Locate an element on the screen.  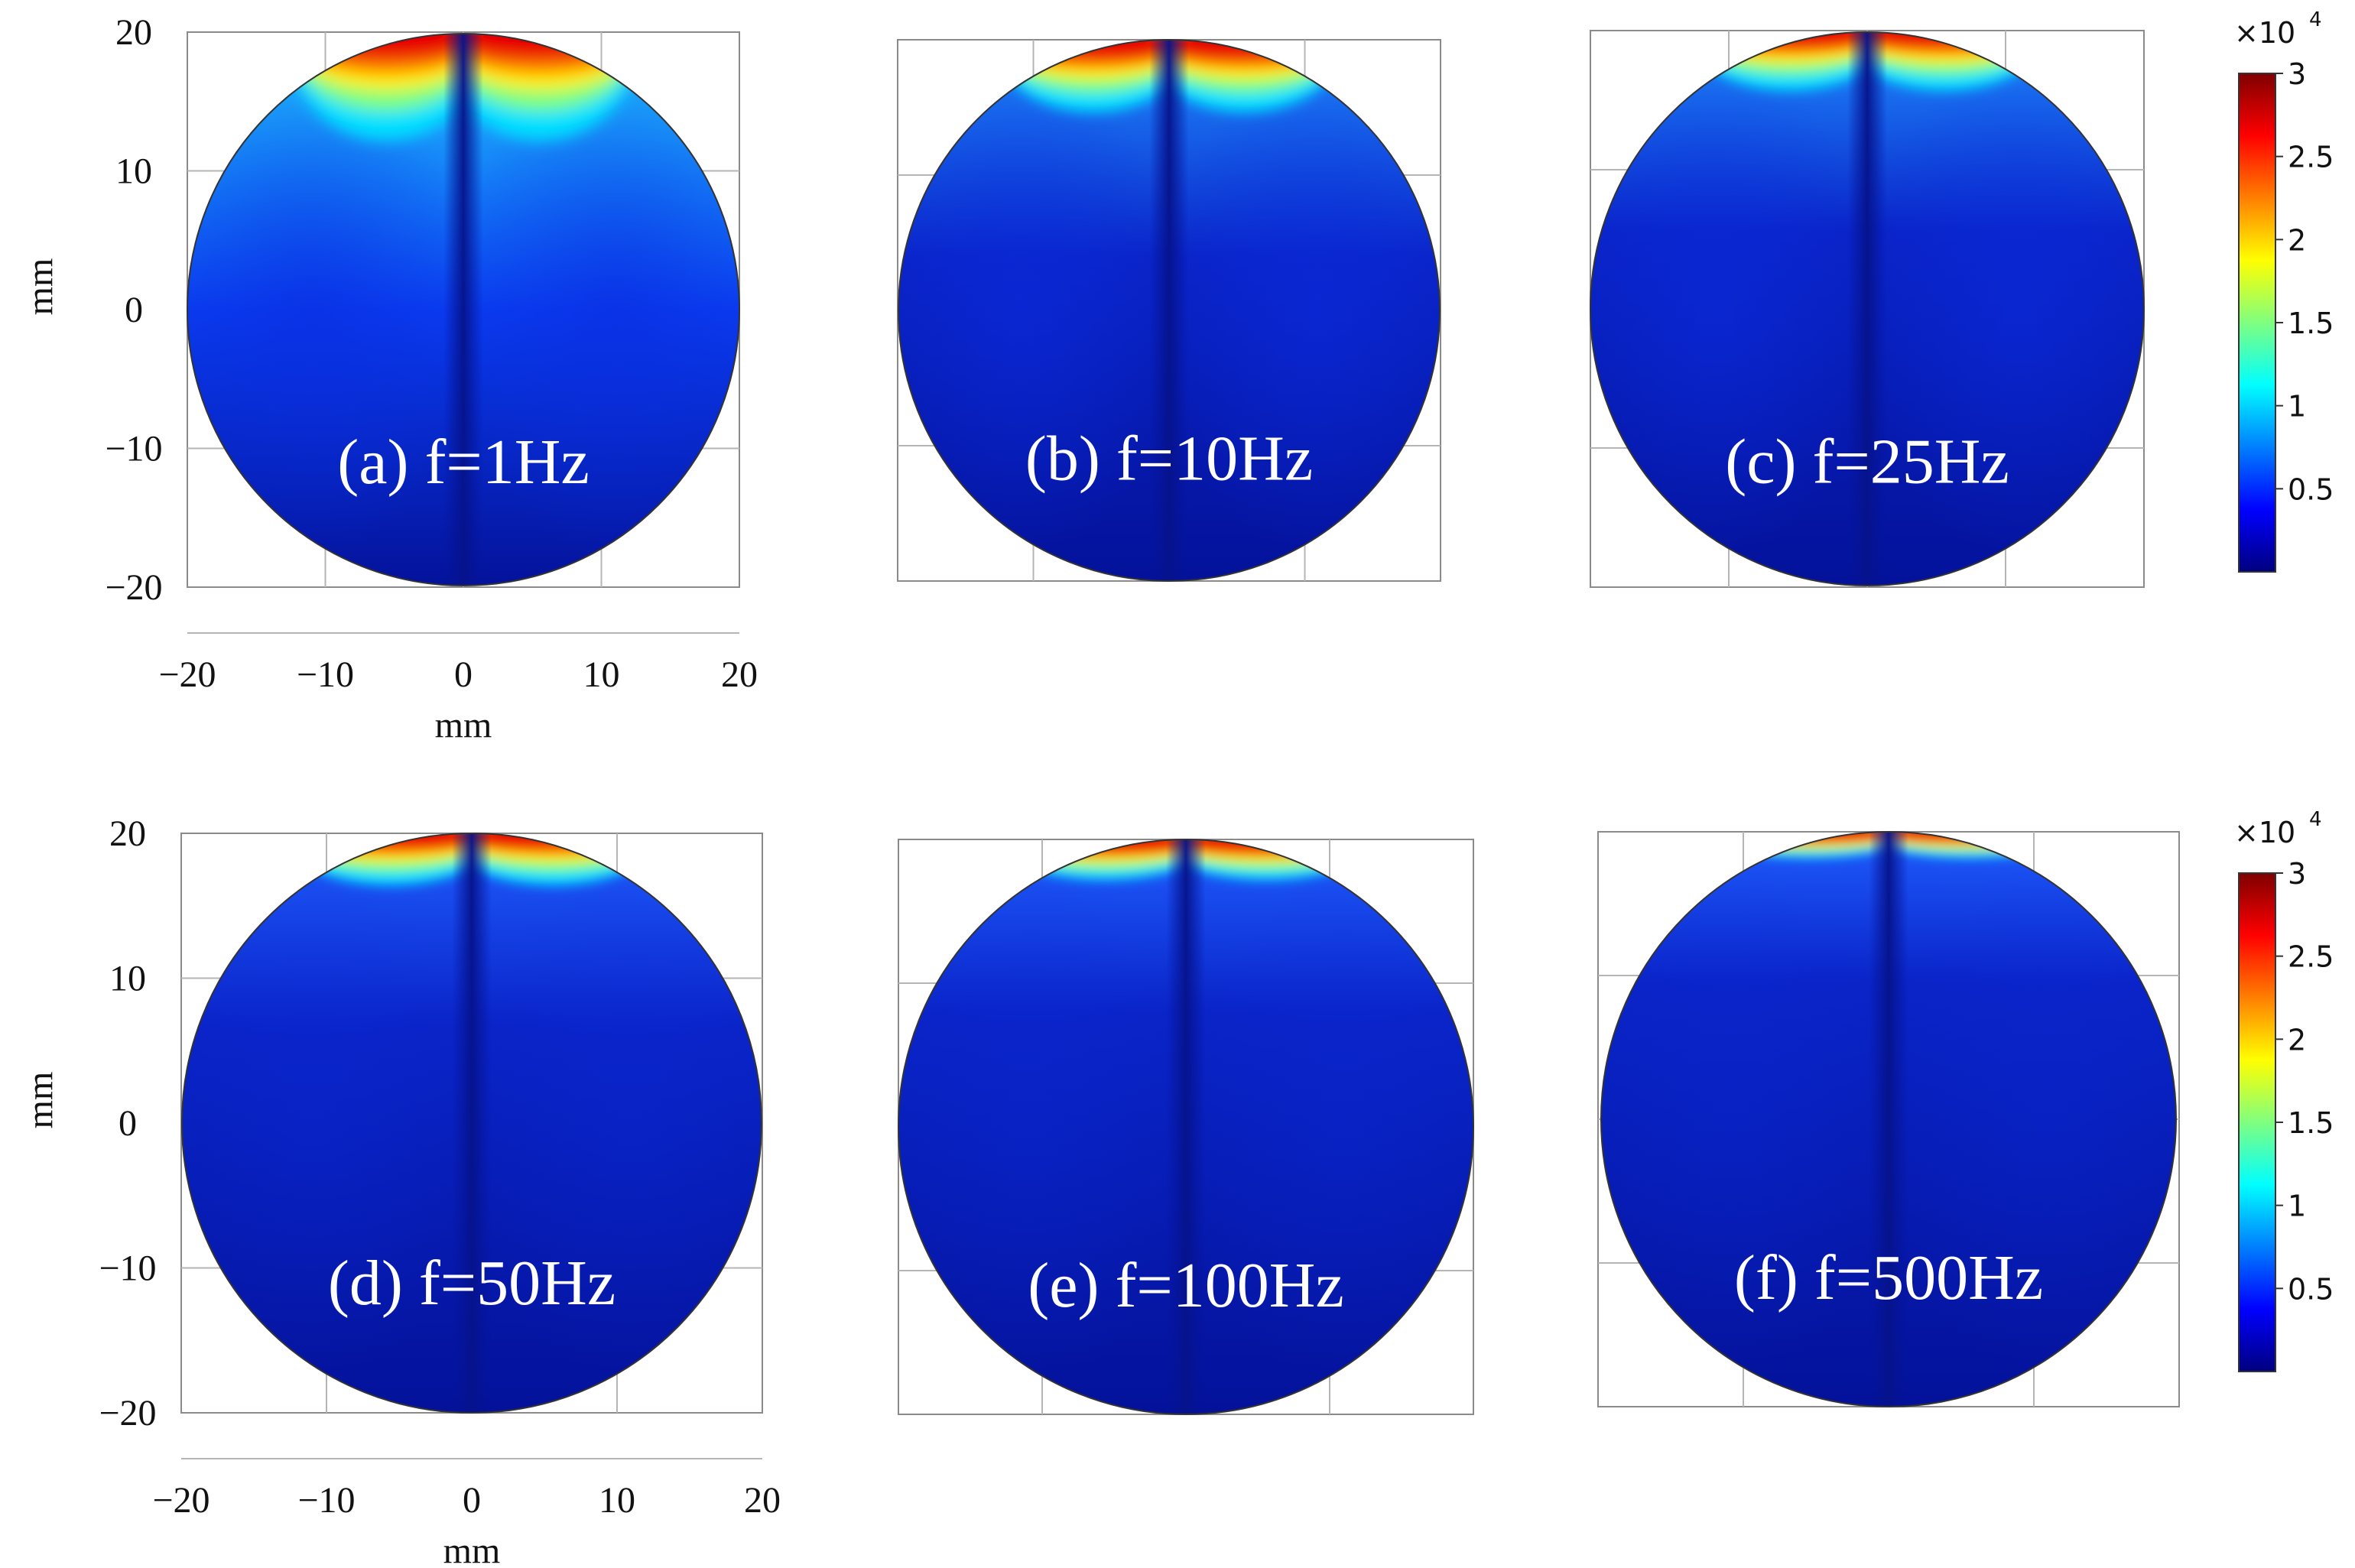
panel-f: (f) f=500Hz is located at coordinates (1888, 1119).